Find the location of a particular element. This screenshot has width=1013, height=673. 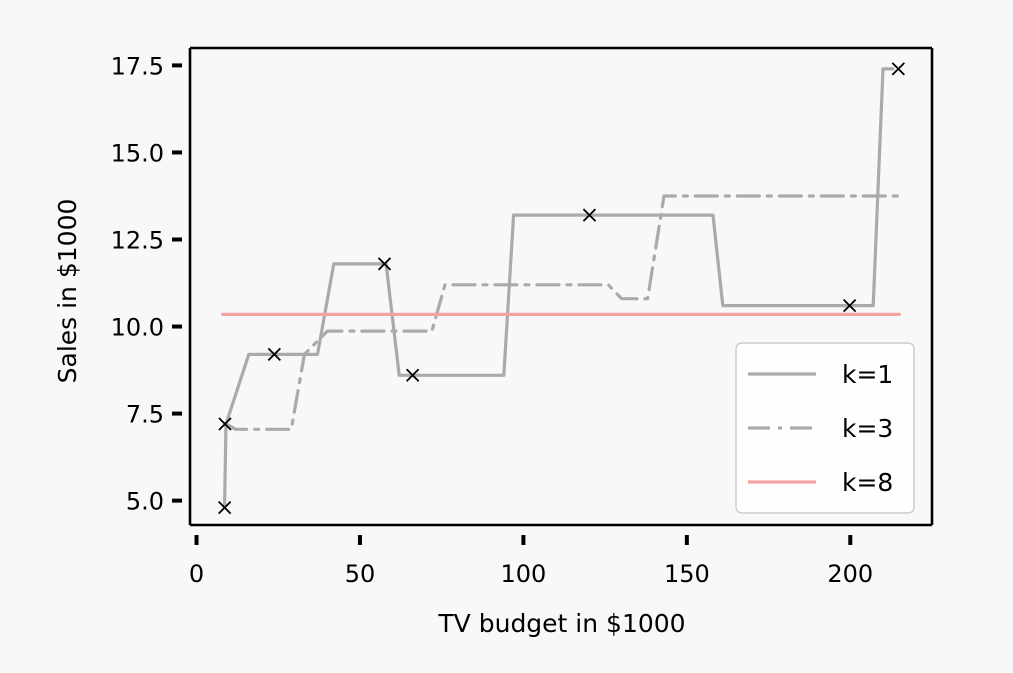

legend-label: k=1 is located at coordinates (867, 374).